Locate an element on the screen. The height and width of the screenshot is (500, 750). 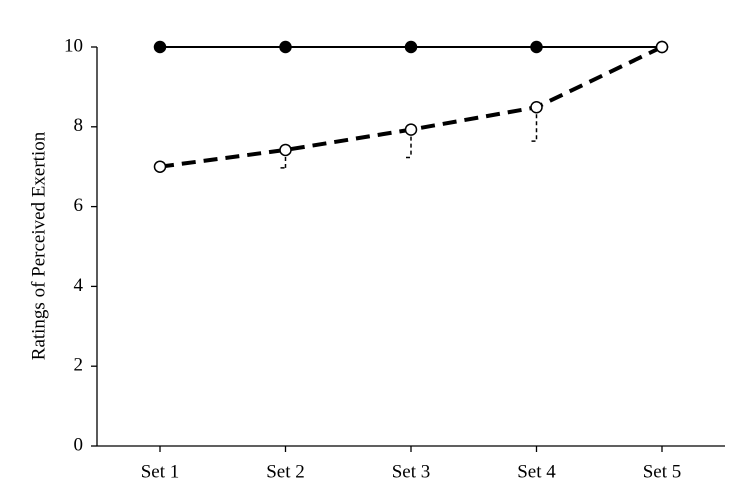
y-tick-label: 8 is located at coordinates (79, 125).